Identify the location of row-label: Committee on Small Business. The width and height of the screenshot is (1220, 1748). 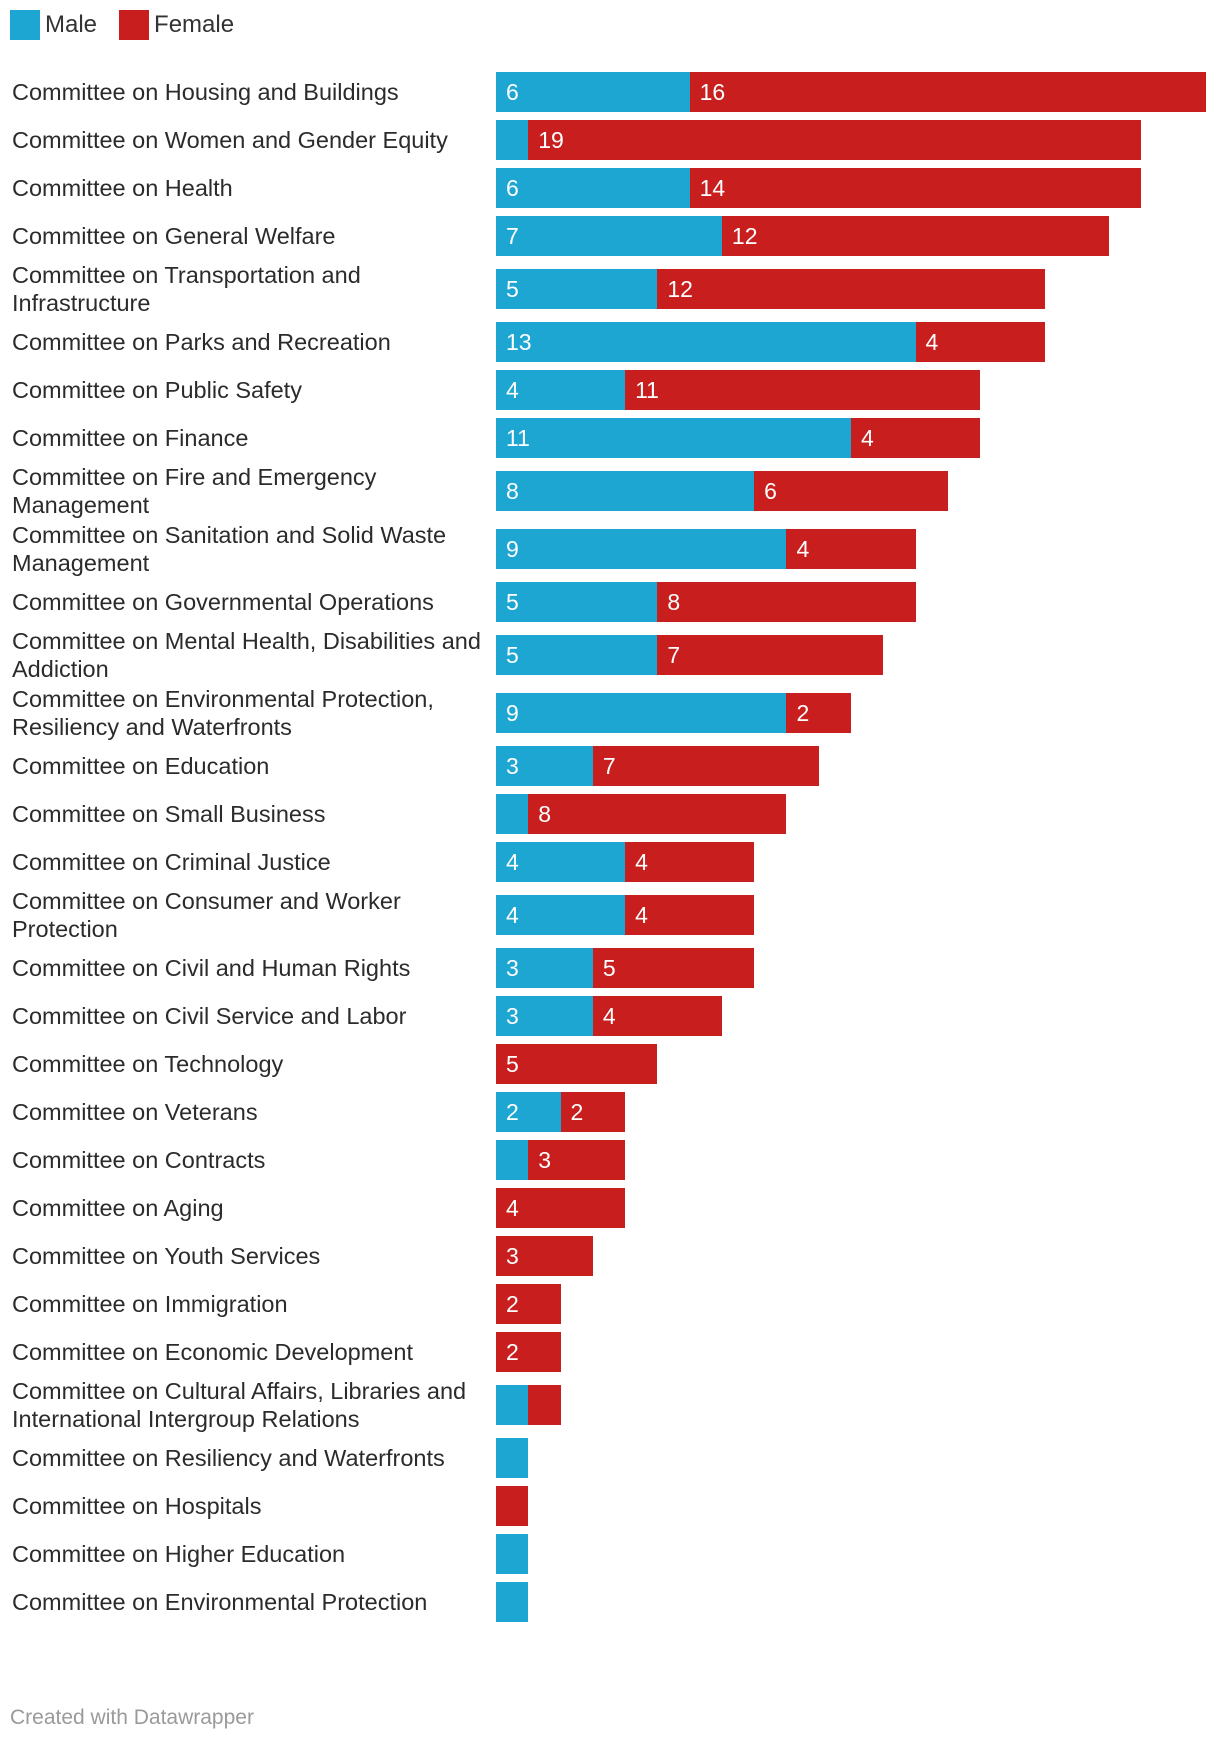
(169, 814).